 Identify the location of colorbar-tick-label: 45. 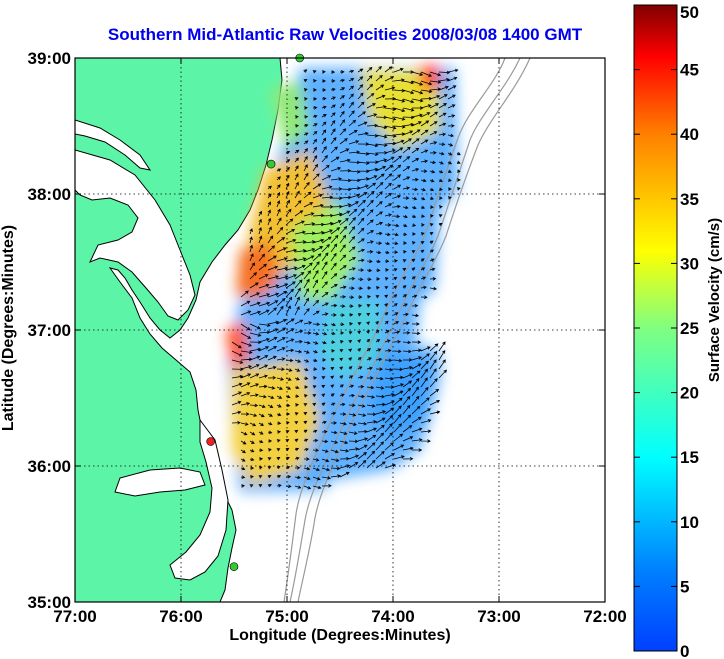
(689, 70).